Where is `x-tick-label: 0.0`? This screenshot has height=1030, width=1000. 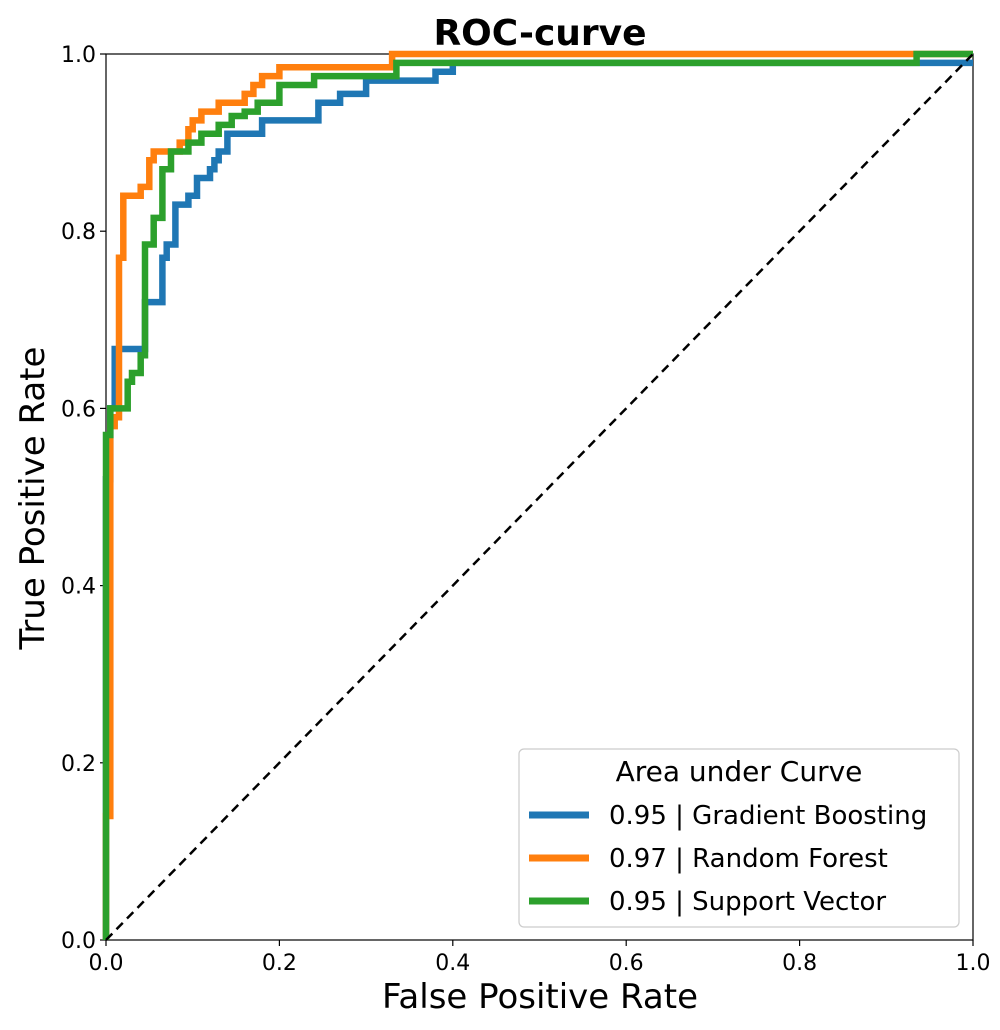
x-tick-label: 0.0 is located at coordinates (106, 963).